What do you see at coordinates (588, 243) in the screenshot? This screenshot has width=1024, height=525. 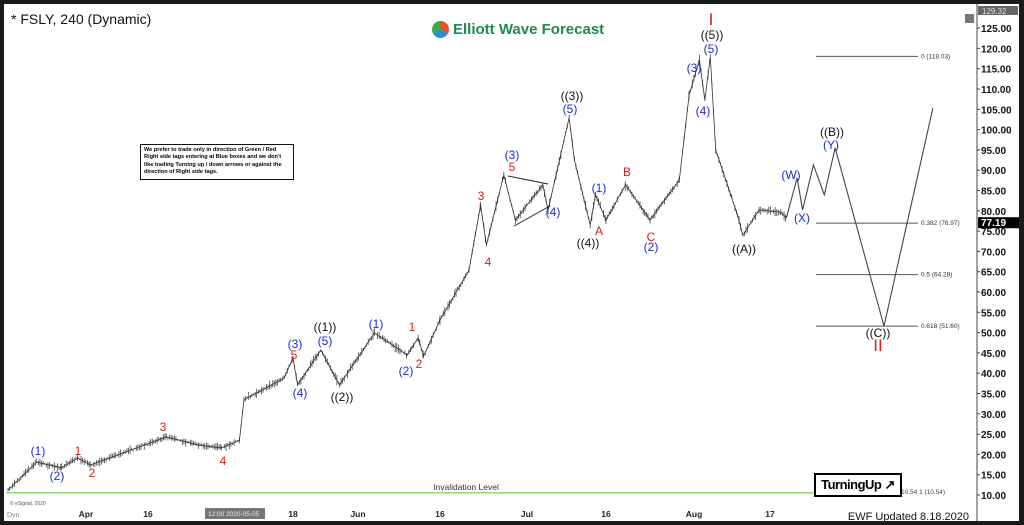 I see `wave-label: ((4))` at bounding box center [588, 243].